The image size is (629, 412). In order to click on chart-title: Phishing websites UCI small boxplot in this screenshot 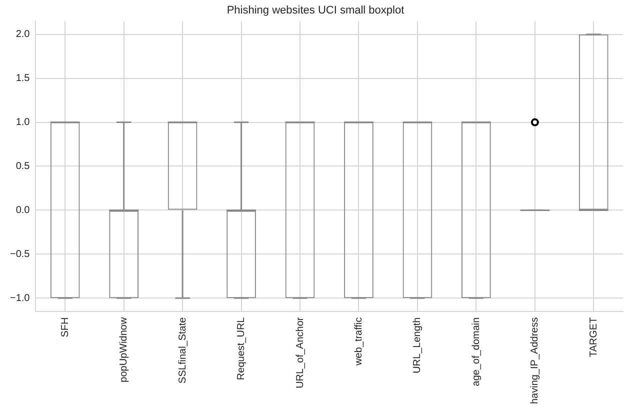, I will do `click(315, 10)`.